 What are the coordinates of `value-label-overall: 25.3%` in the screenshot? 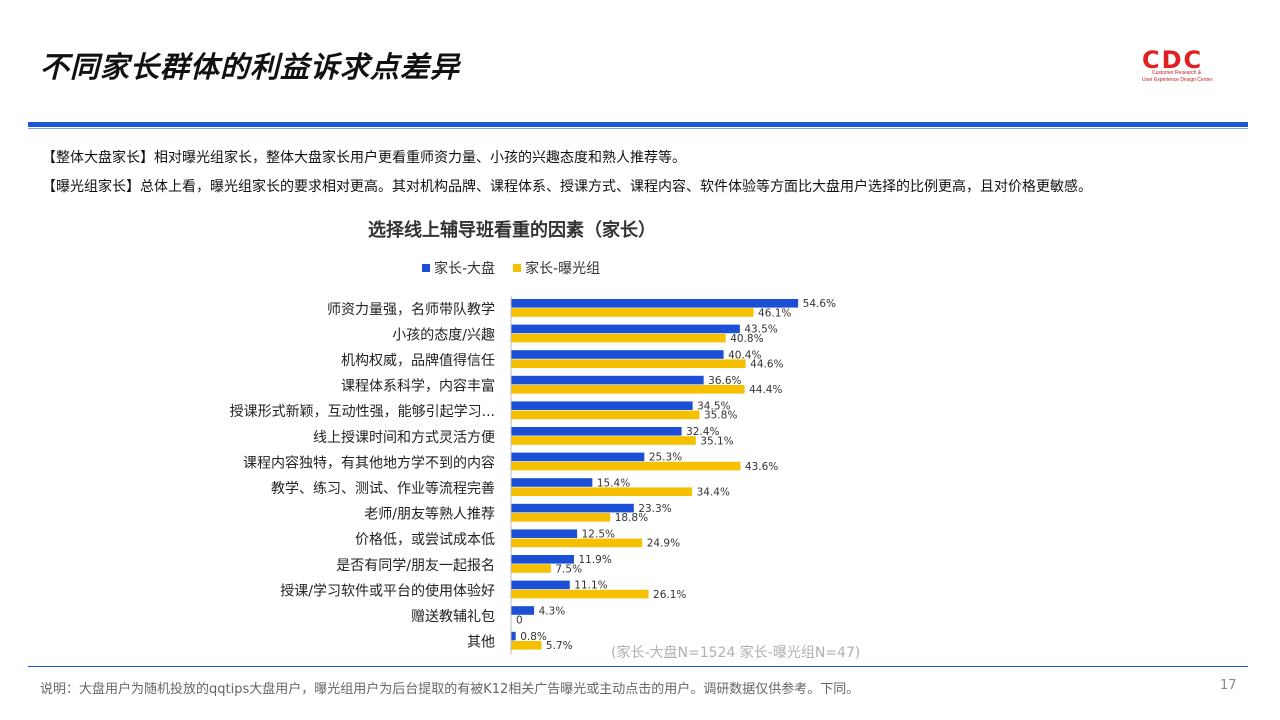 It's located at (665, 458).